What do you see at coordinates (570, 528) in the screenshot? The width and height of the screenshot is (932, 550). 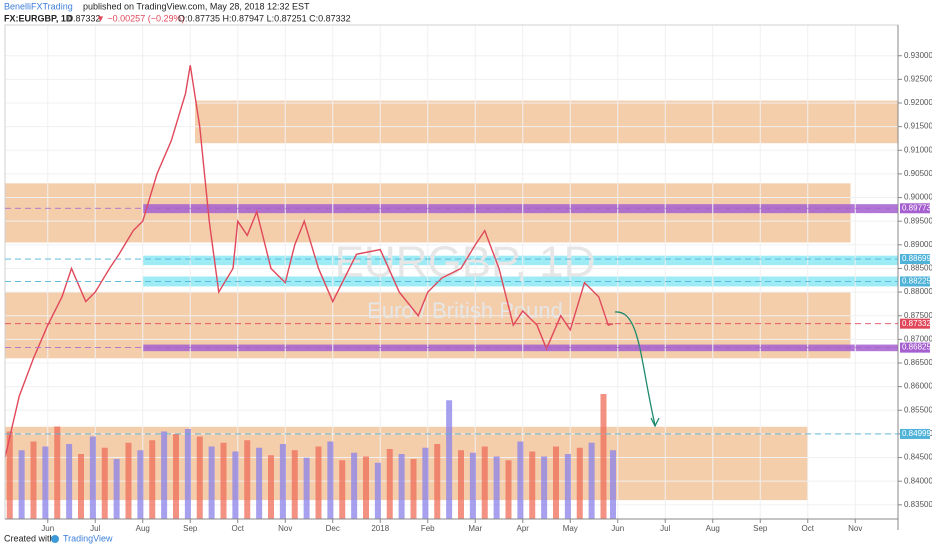 I see `x-tick-label: May` at bounding box center [570, 528].